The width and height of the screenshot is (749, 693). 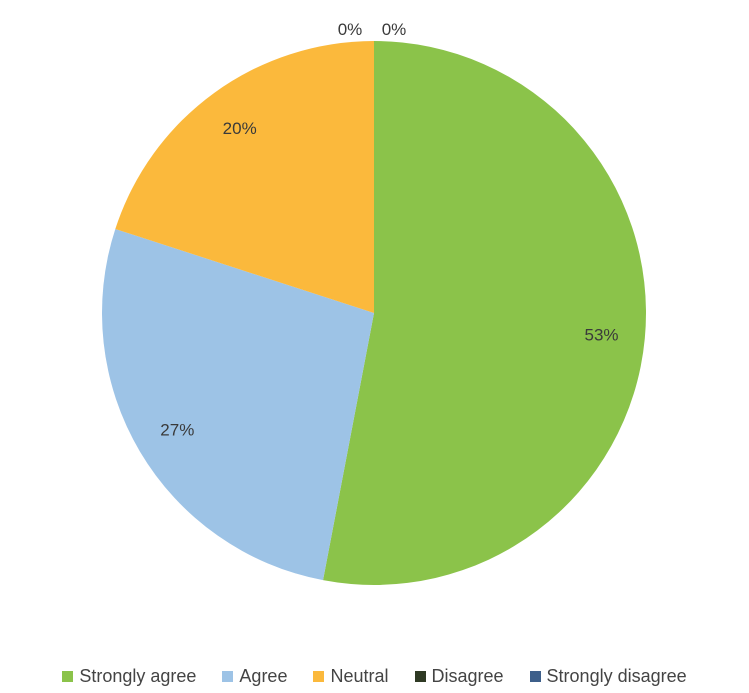 I want to click on legend-label: Disagree, so click(x=467, y=675).